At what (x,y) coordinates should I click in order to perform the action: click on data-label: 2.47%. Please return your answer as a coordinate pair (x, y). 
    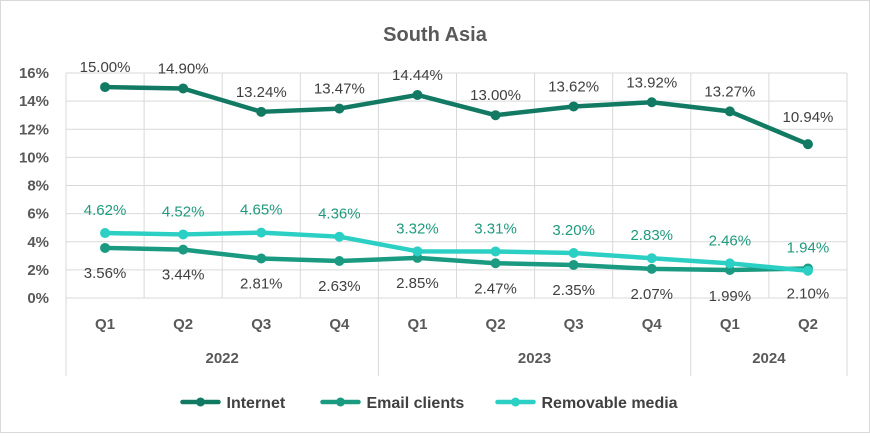
    Looking at the image, I should click on (495, 288).